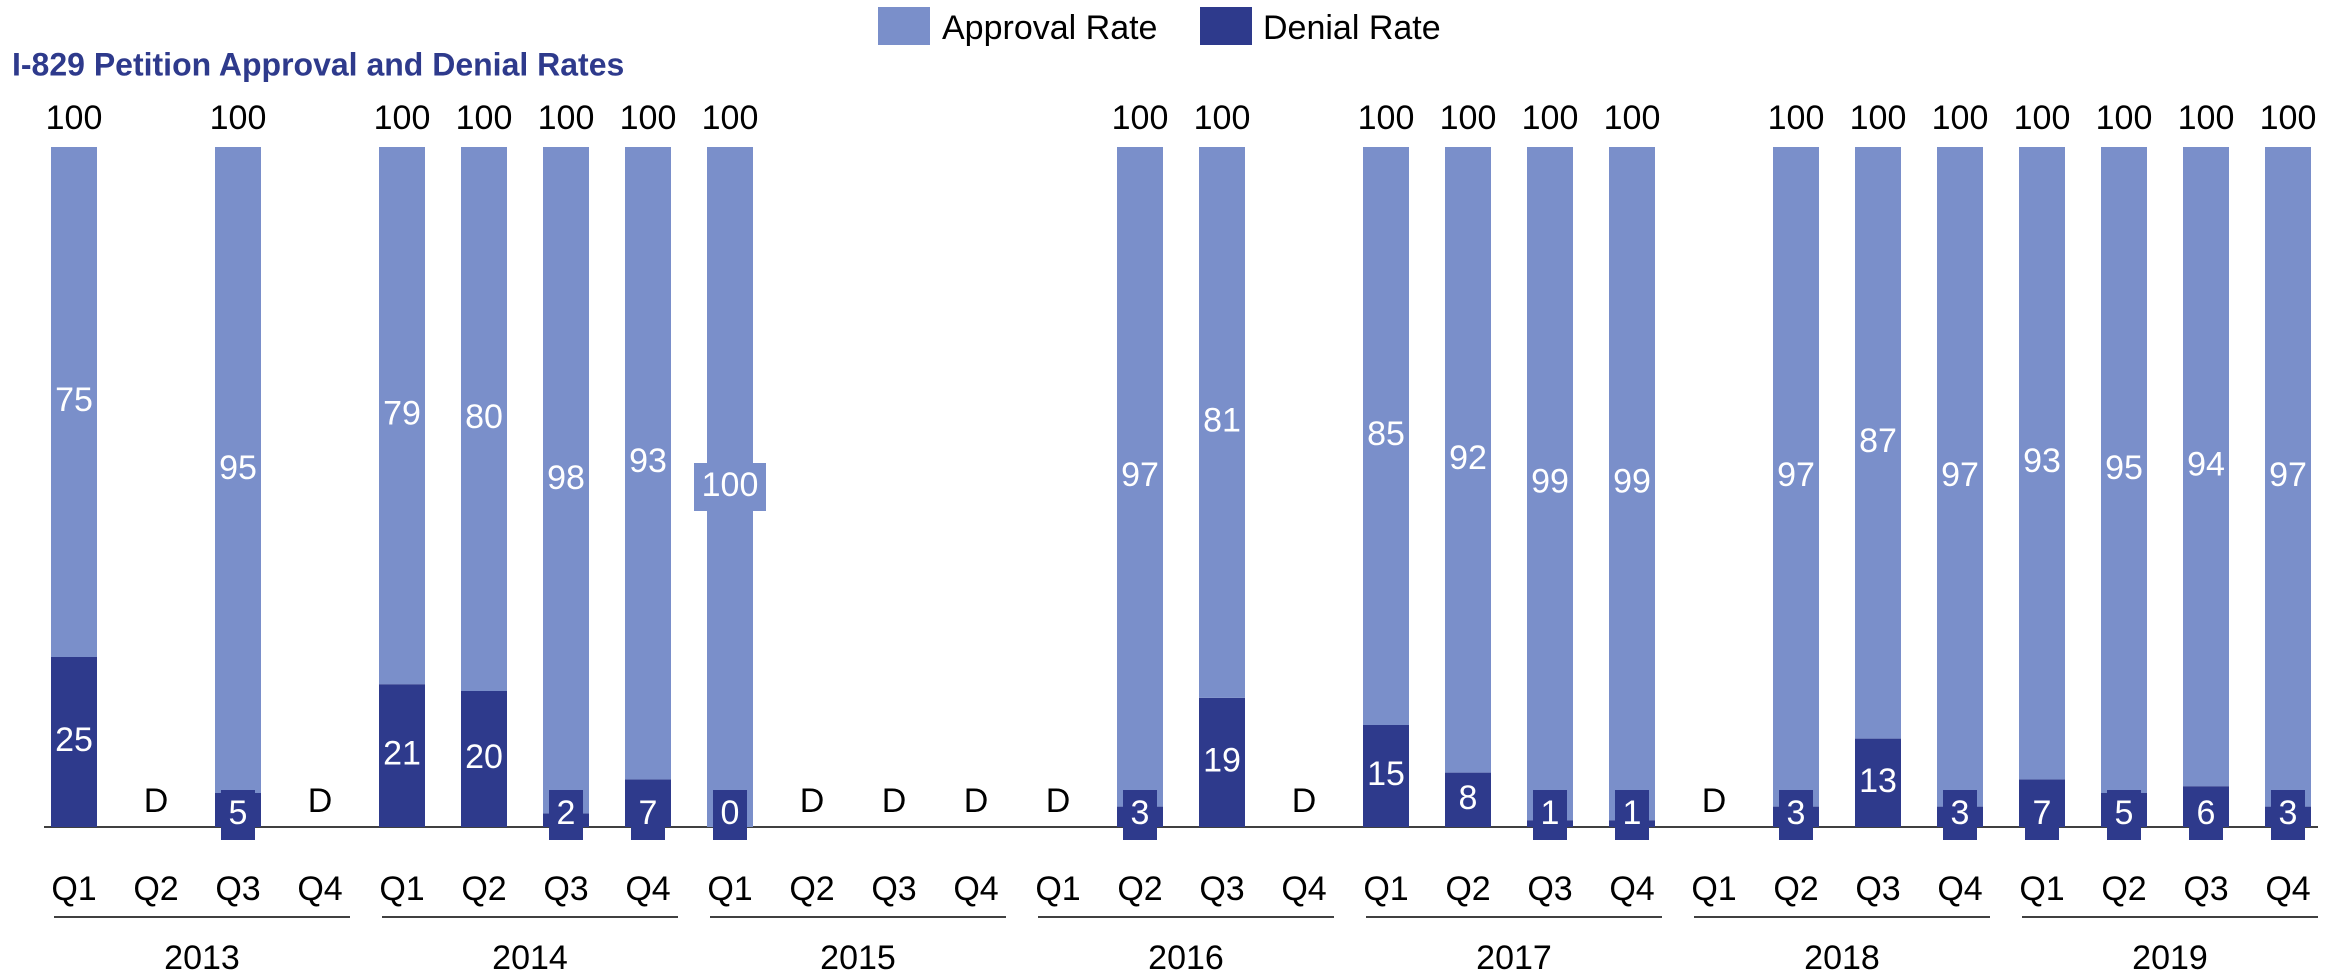 Image resolution: width=2344 pixels, height=980 pixels. I want to click on year-label: 2017, so click(1514, 958).